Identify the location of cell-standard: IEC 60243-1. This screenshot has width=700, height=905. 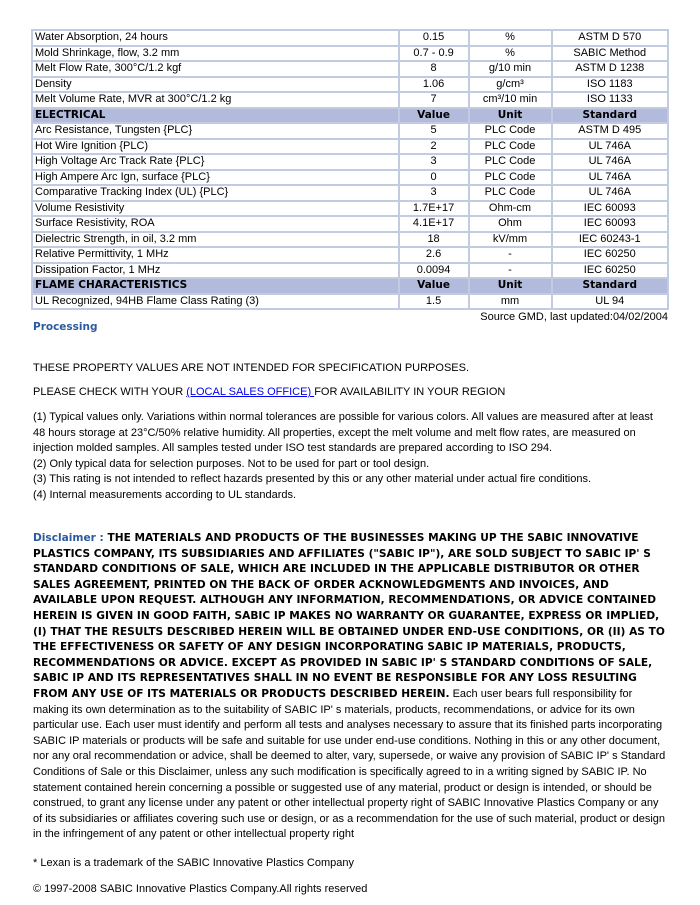
(609, 239).